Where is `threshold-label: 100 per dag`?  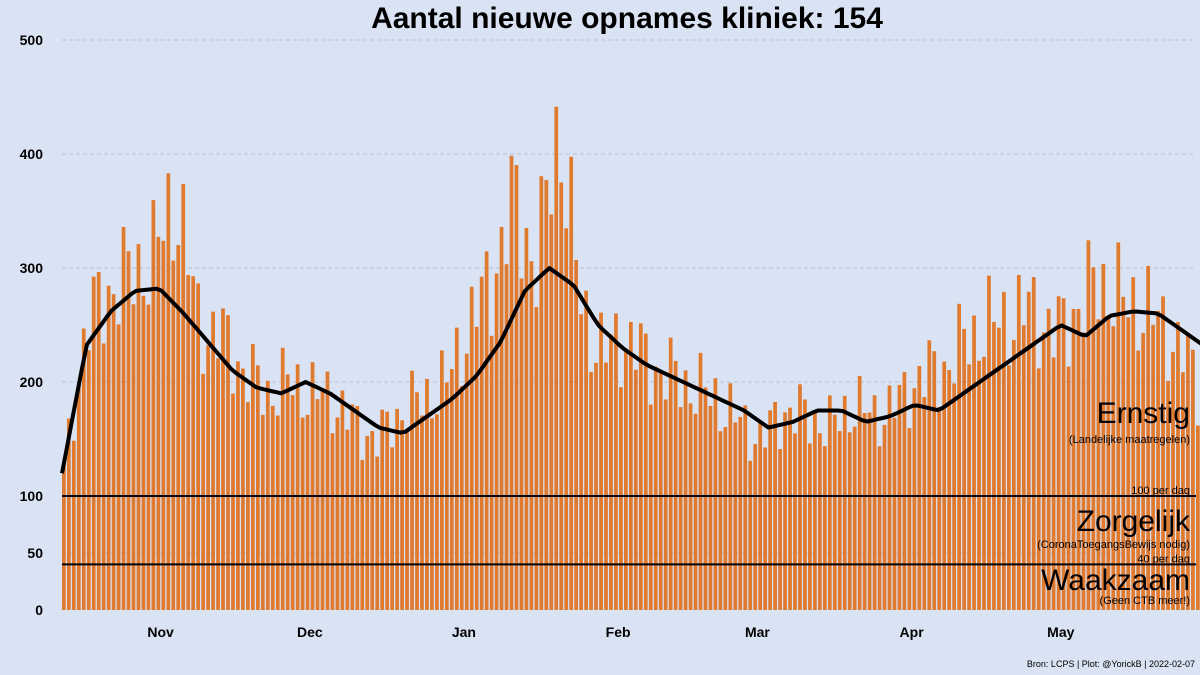 threshold-label: 100 per dag is located at coordinates (1160, 491).